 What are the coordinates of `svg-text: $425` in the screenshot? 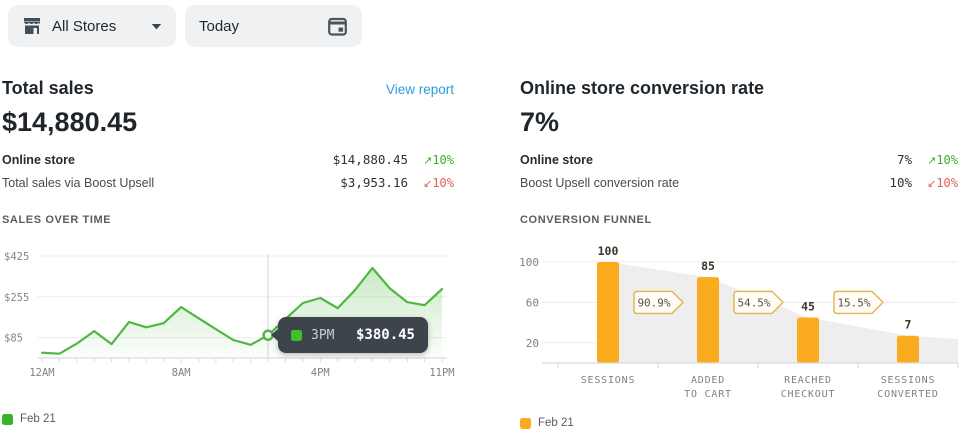 It's located at (16, 257).